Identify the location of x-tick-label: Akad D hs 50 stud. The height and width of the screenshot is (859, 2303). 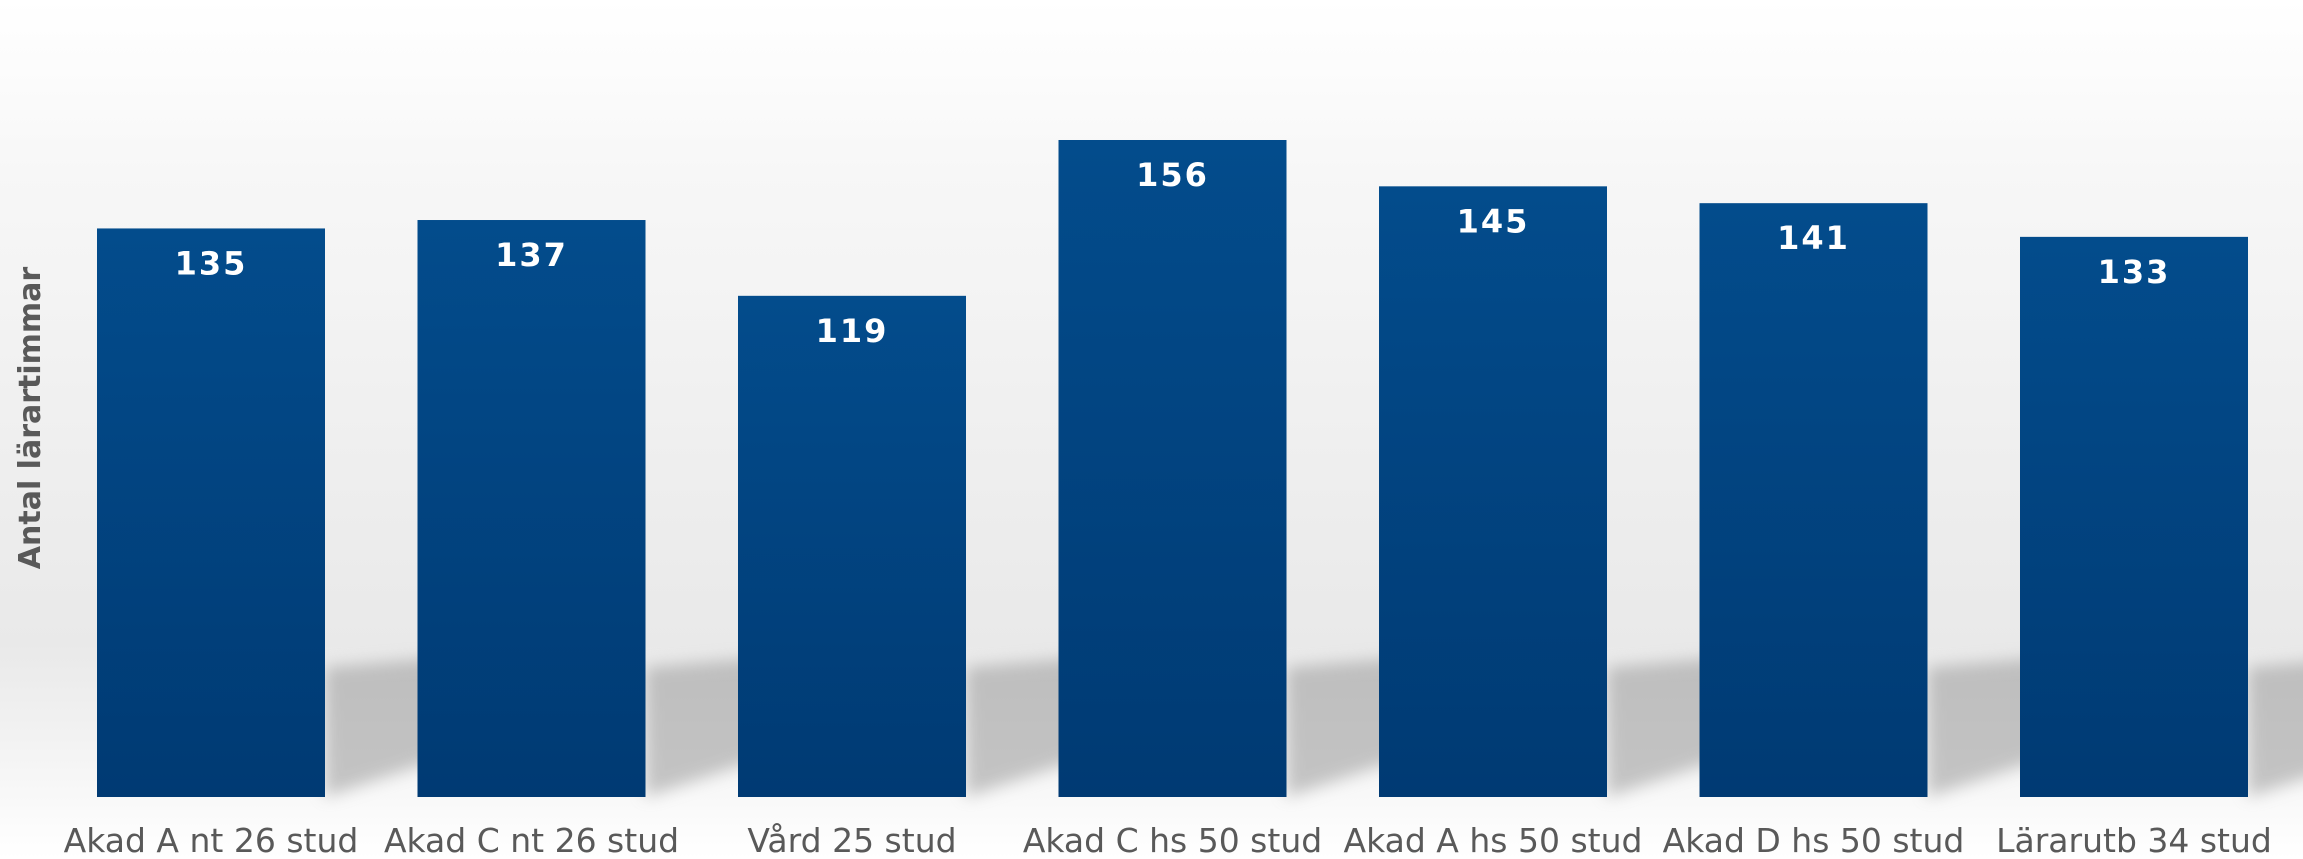
(1814, 840).